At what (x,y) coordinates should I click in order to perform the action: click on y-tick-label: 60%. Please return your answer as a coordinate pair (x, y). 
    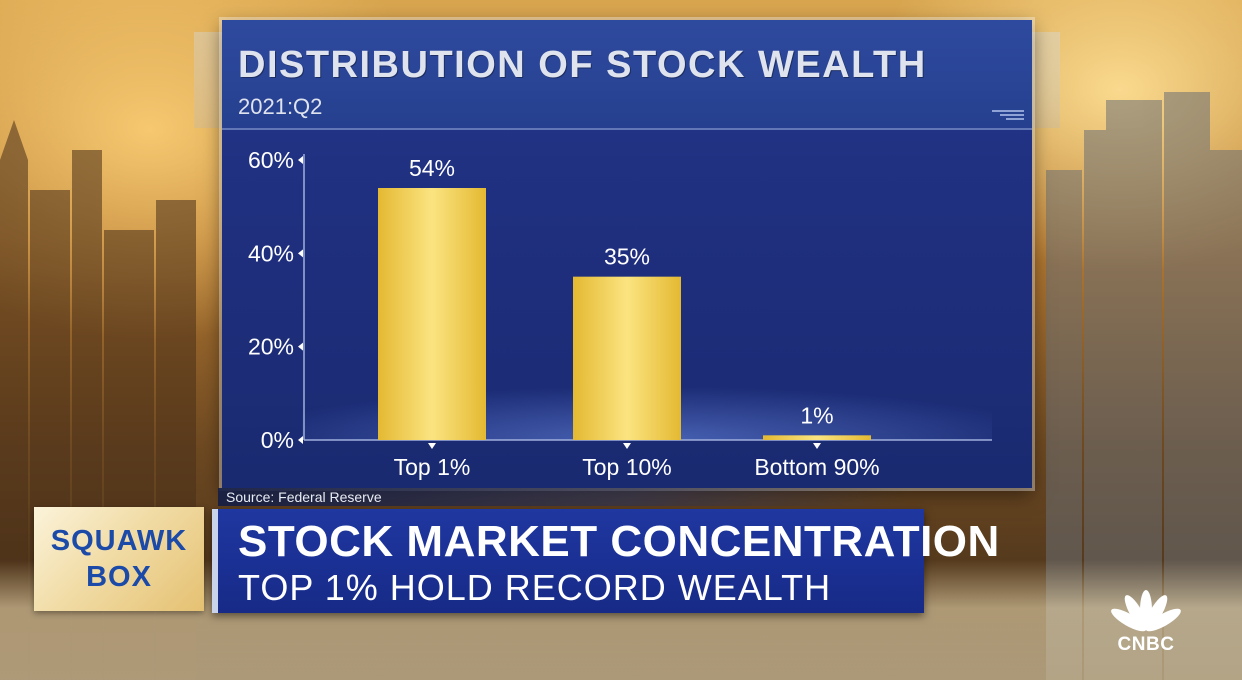
    Looking at the image, I should click on (271, 160).